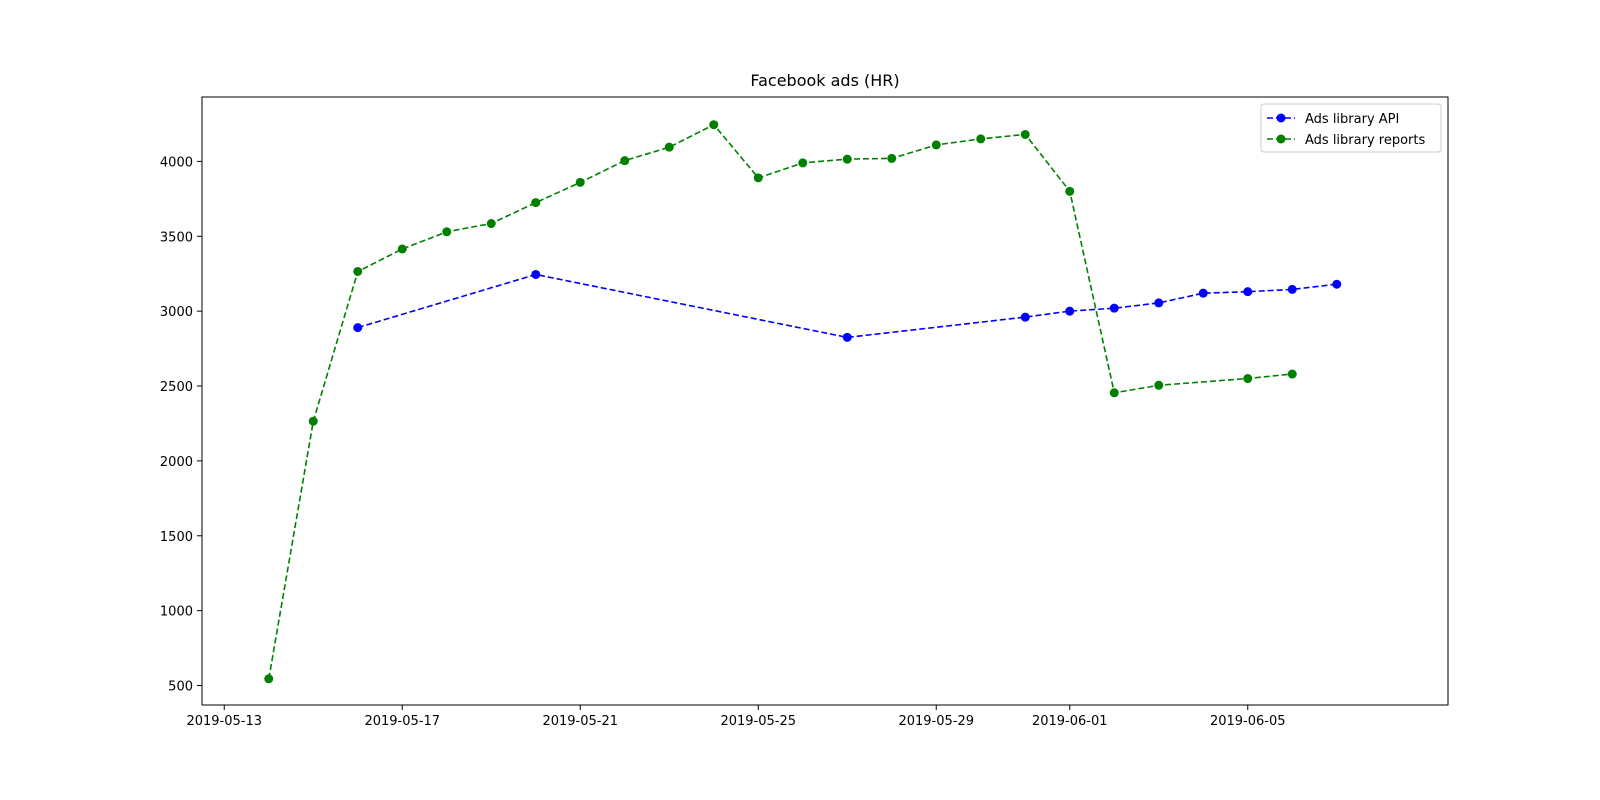  Describe the element at coordinates (224, 721) in the screenshot. I see `x-tick-label: 2019-05-13` at that location.